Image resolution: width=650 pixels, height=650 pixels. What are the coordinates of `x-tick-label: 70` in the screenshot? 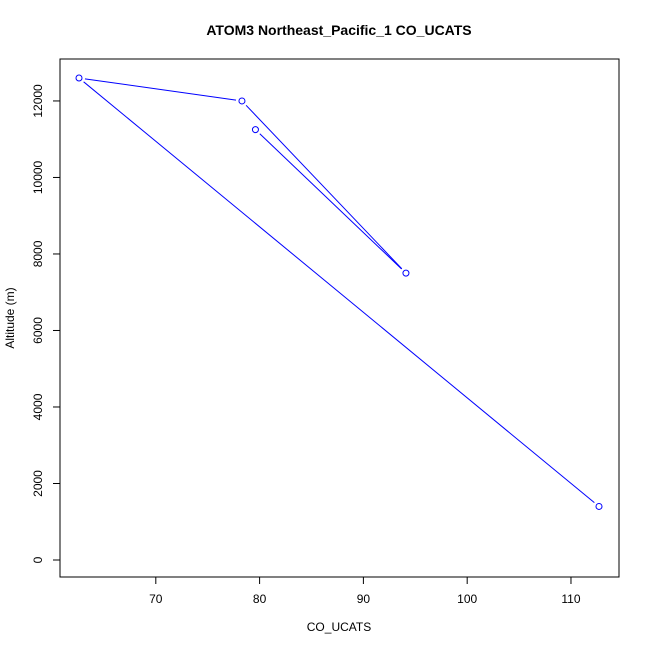 It's located at (156, 599).